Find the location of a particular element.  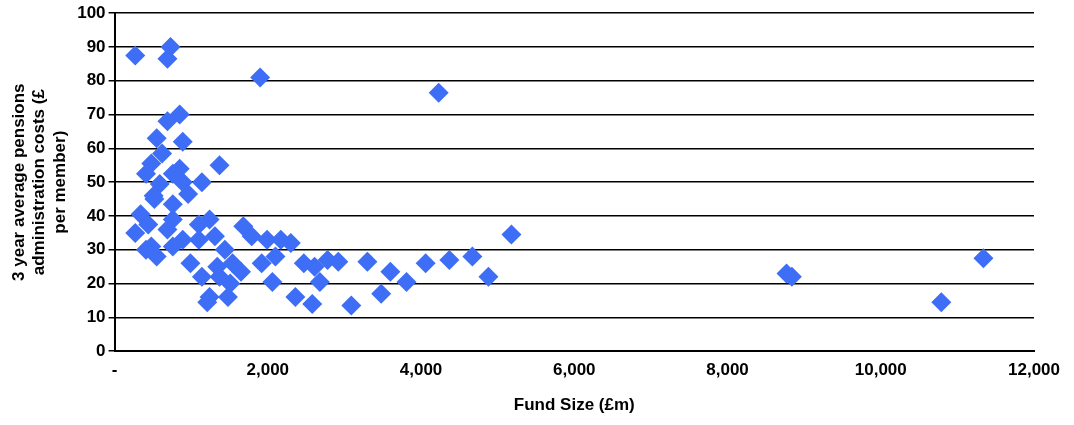

y-tick-label: 50 is located at coordinates (96, 181).